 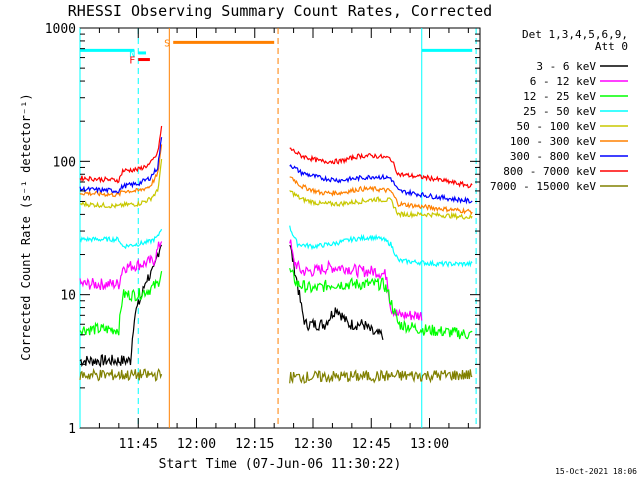 I want to click on x-tick-label-5: 13:00, so click(x=429, y=444).